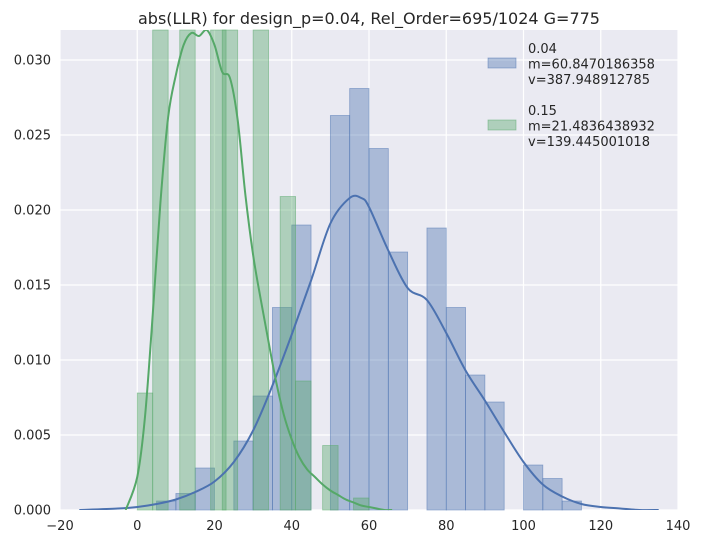 This screenshot has height=548, width=702. I want to click on legend-label-series-0-line-2: v=387.948912785, so click(589, 80).